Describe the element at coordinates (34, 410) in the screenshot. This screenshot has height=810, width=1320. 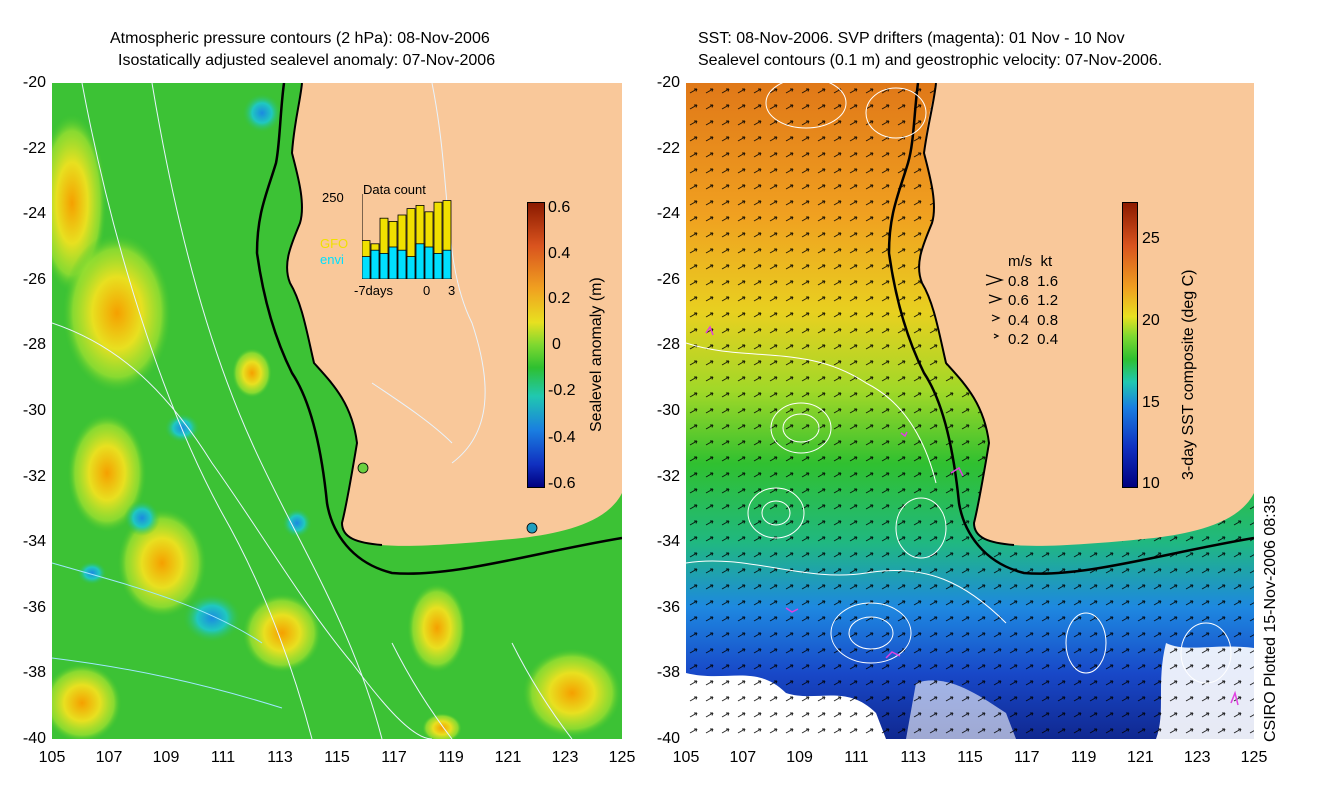
I see `lat-tick-left: -30` at that location.